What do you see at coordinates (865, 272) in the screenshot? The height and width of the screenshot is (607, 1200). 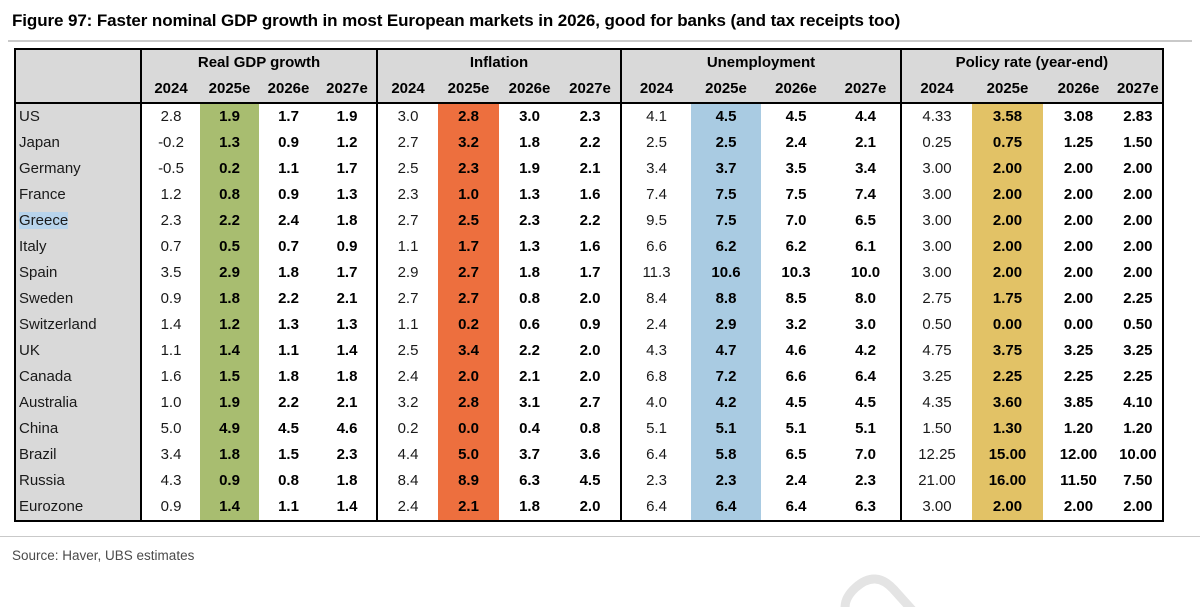 I see `value-cell: 10.0` at bounding box center [865, 272].